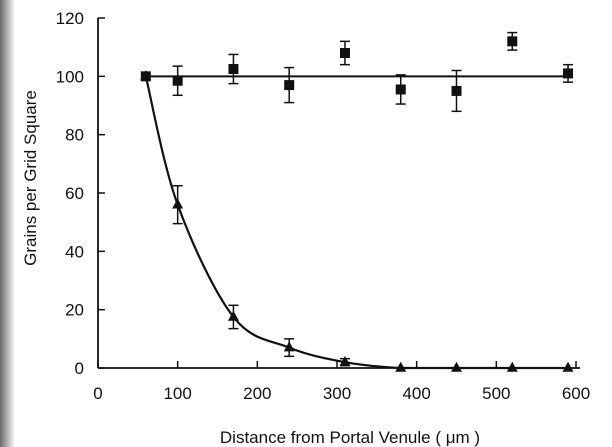 This screenshot has width=612, height=447. I want to click on y-tick-label: 100, so click(70, 76).